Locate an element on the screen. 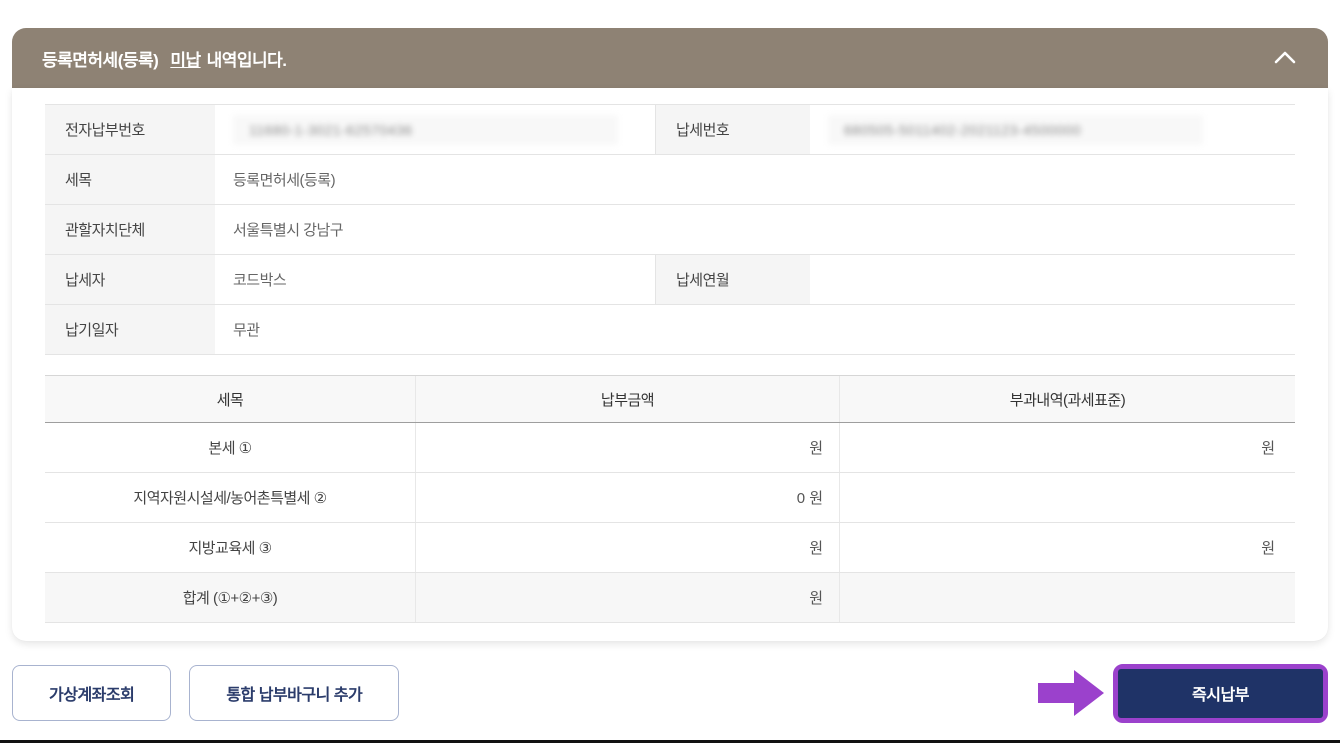  pay-now-button: 즉시납부 is located at coordinates (1220, 693).